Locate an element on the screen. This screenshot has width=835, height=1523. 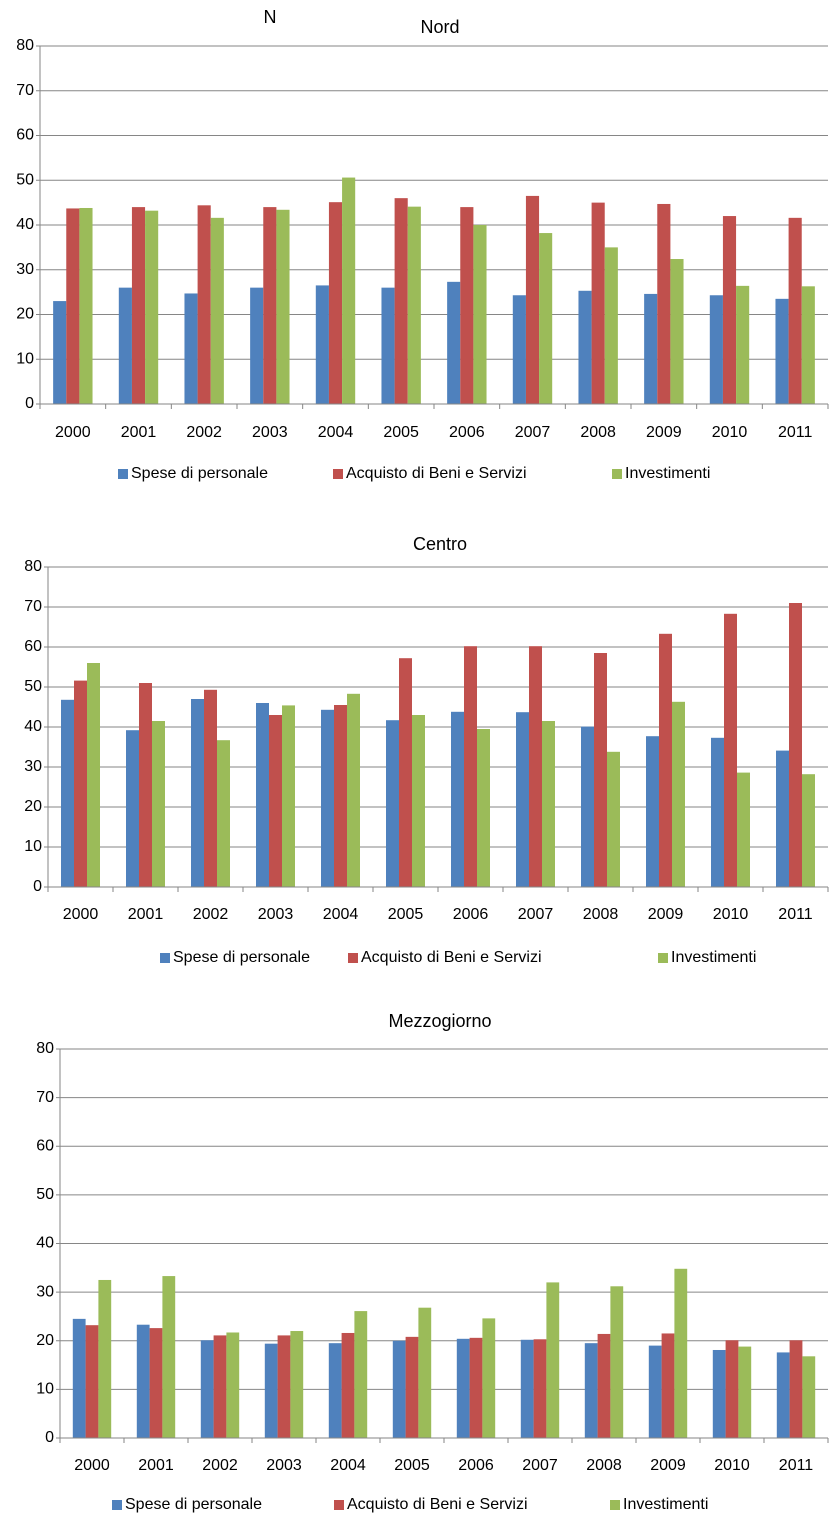
y-tick-label: 20 is located at coordinates (33, 806).